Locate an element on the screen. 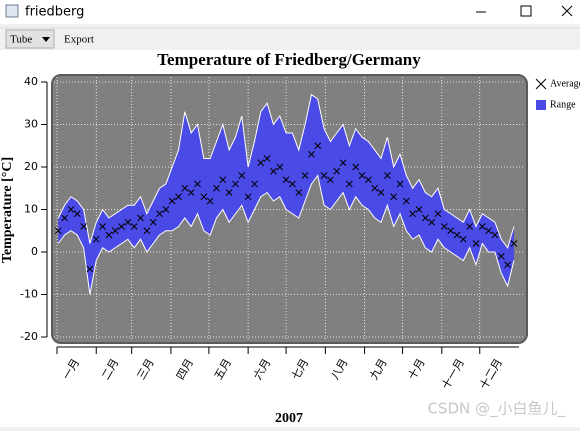 The height and width of the screenshot is (431, 580). x-axis-title: 2007 is located at coordinates (289, 418).